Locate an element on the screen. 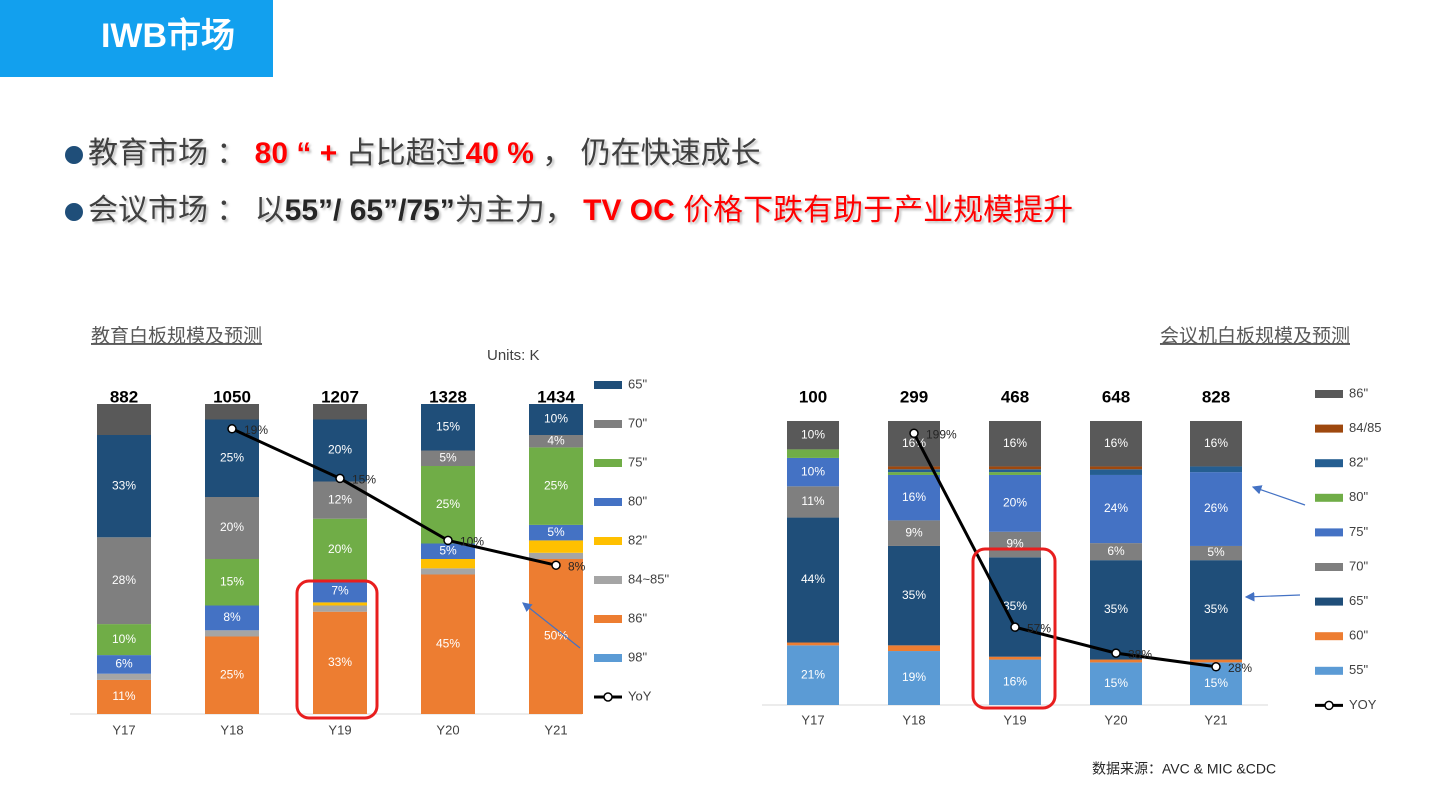 The width and height of the screenshot is (1438, 808). data-label: 21% is located at coordinates (813, 674).